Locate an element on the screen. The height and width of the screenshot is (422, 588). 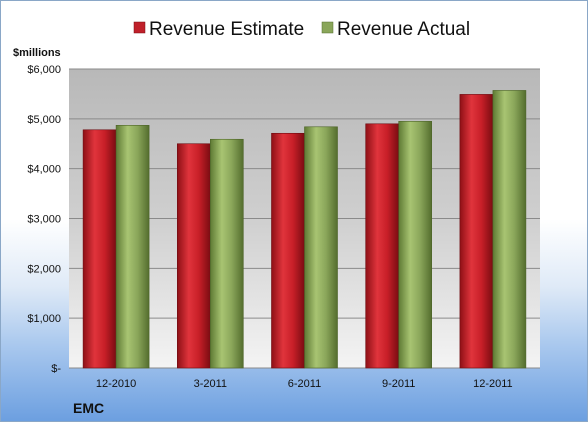
y-tick-label: $6,000 is located at coordinates (44, 70).